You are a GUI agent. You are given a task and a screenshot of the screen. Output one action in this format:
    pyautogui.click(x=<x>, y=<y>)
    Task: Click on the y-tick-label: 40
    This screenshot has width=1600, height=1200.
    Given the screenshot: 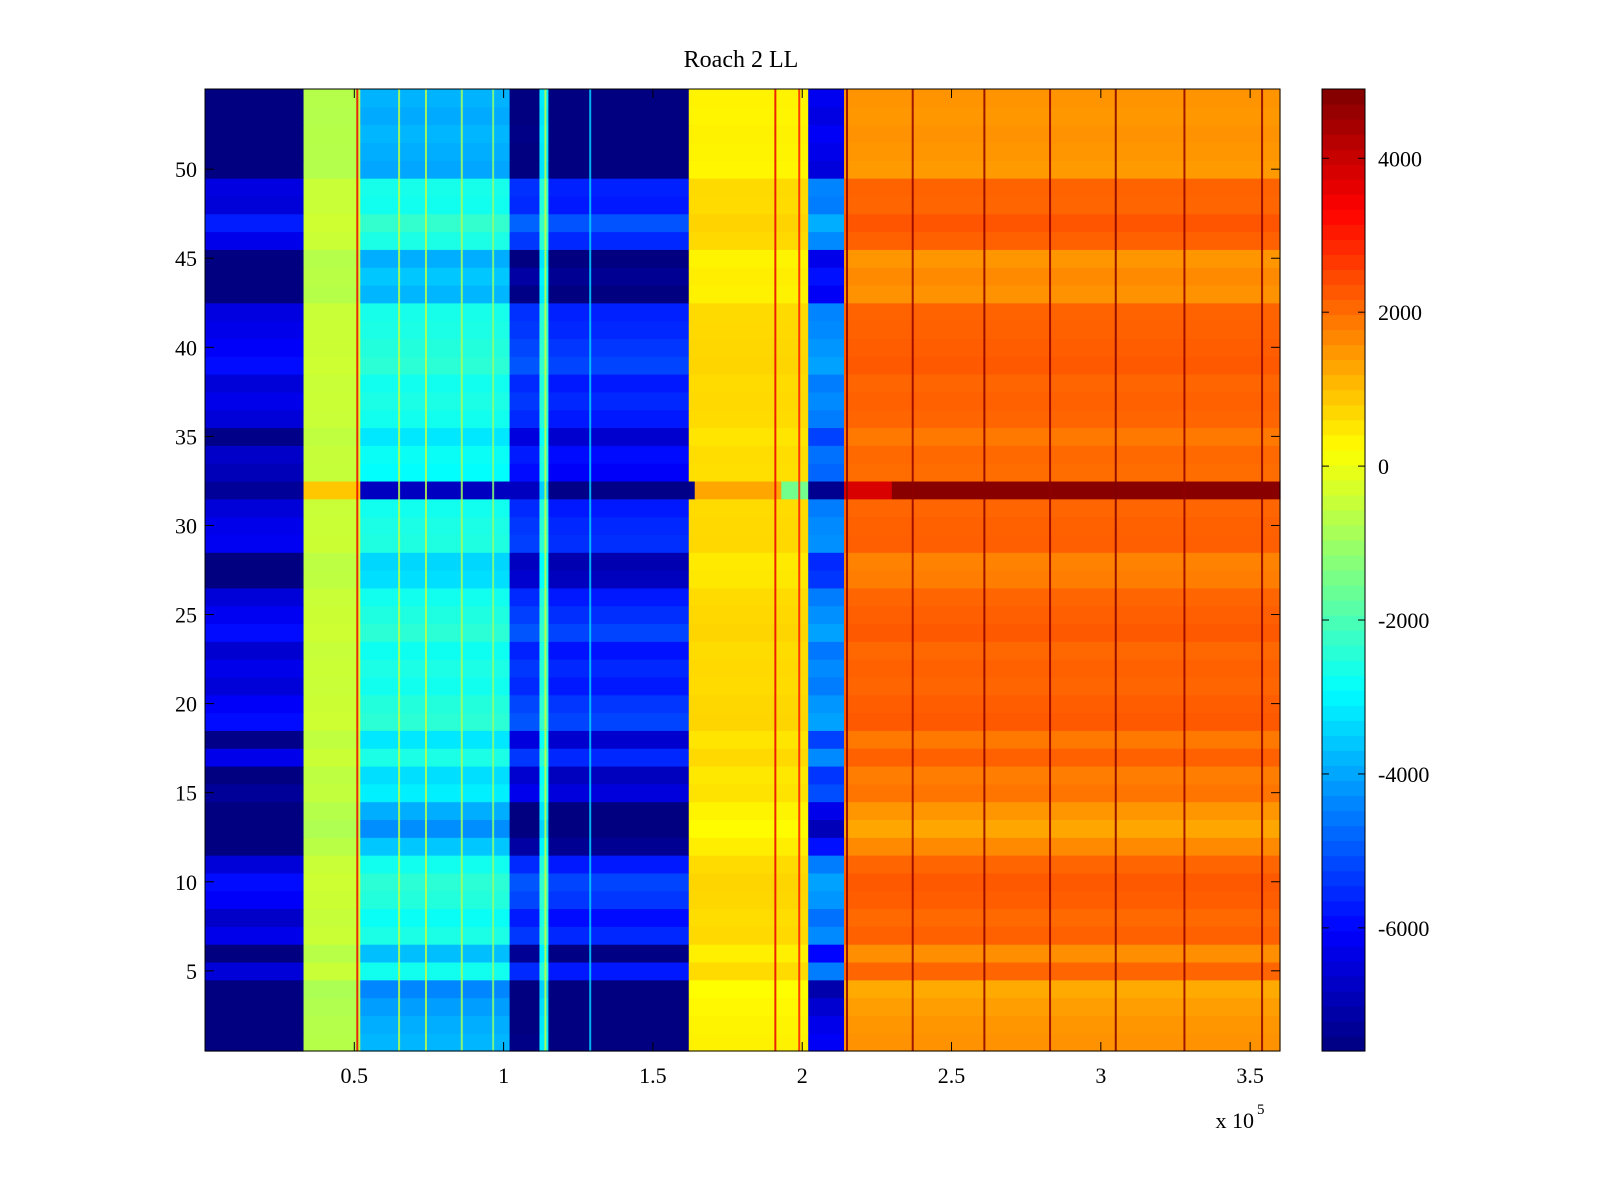 What is the action you would take?
    pyautogui.click(x=186, y=347)
    